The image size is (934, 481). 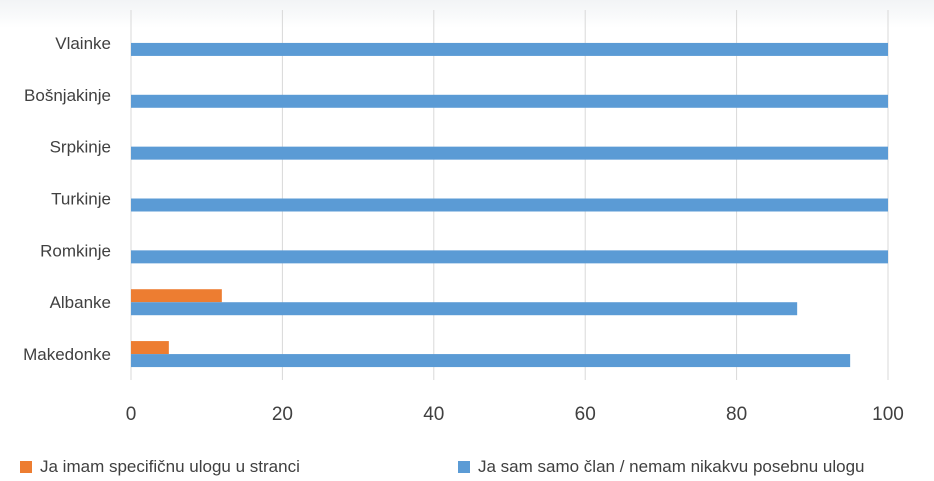 I want to click on x-tick-label: 40, so click(x=433, y=414).